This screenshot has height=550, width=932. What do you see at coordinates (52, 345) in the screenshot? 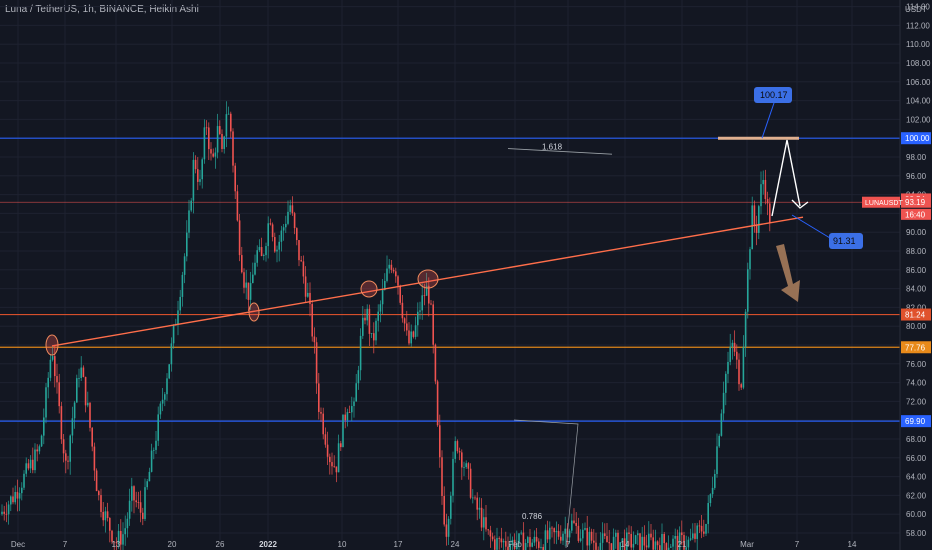
I see `touch-point-ellipse` at bounding box center [52, 345].